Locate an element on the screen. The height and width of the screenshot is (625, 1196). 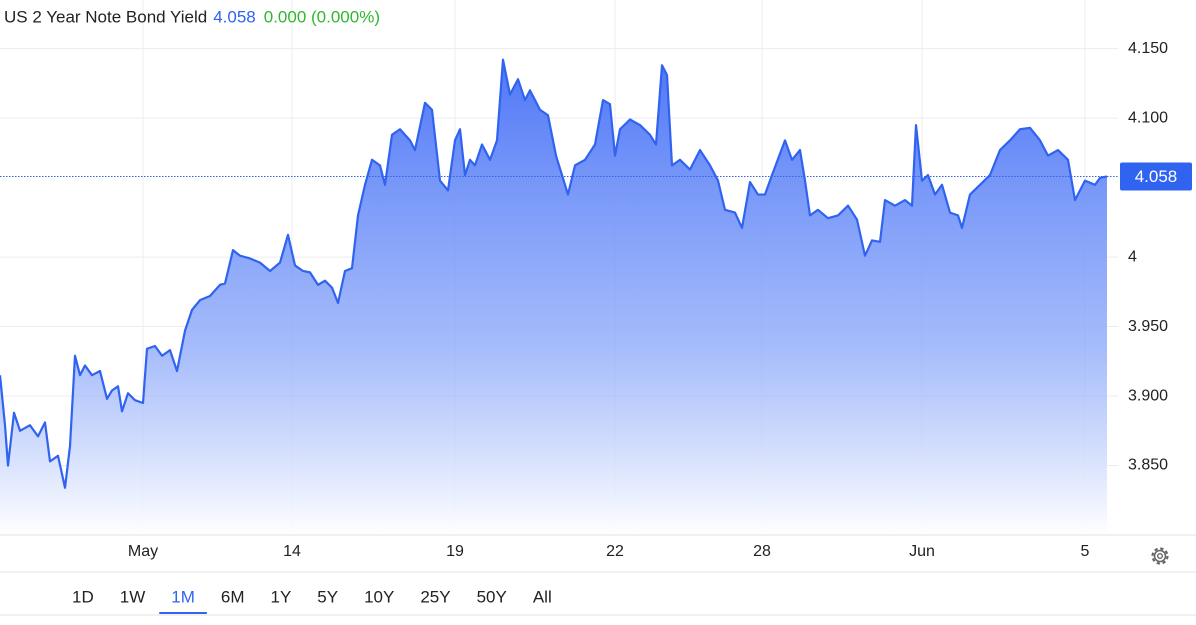
x-tick-label: 22 is located at coordinates (615, 551).